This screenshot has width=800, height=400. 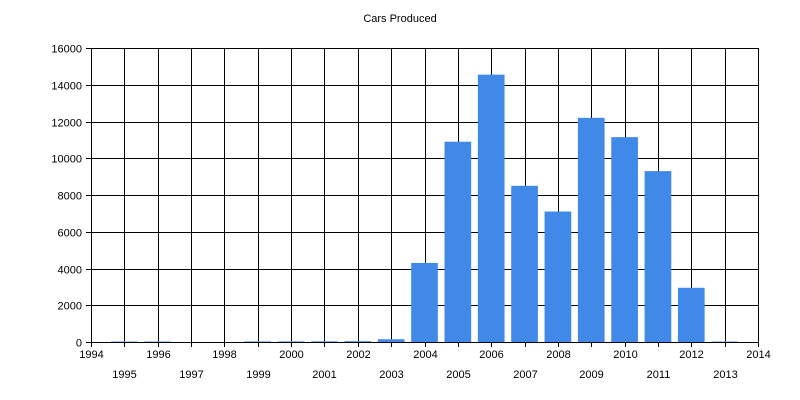 I want to click on y-tick-label: 8000, so click(x=70, y=197).